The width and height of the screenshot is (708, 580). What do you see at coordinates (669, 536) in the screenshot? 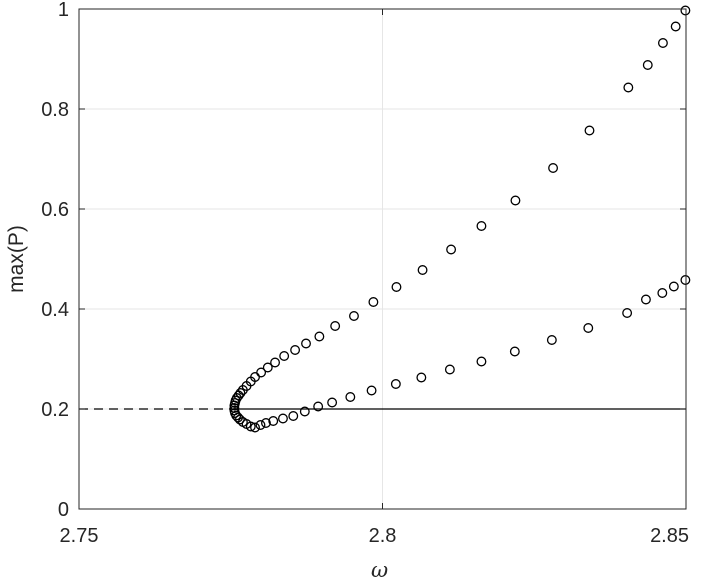
I see `x-tick-label: 2.85` at bounding box center [669, 536].